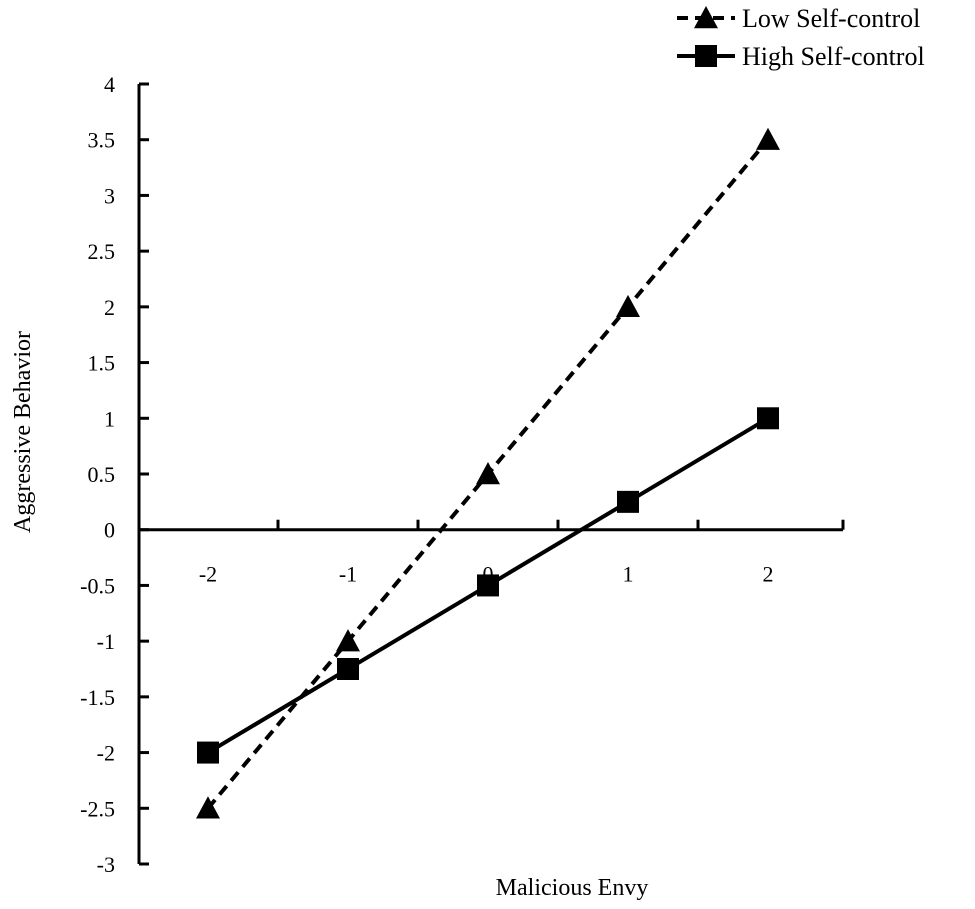 This screenshot has width=975, height=909. Describe the element at coordinates (97, 697) in the screenshot. I see `y-tick-label: -1.5` at that location.